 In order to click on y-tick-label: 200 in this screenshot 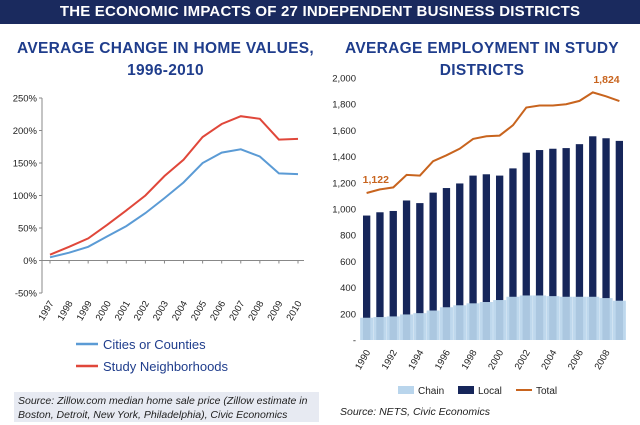, I will do `click(348, 314)`.